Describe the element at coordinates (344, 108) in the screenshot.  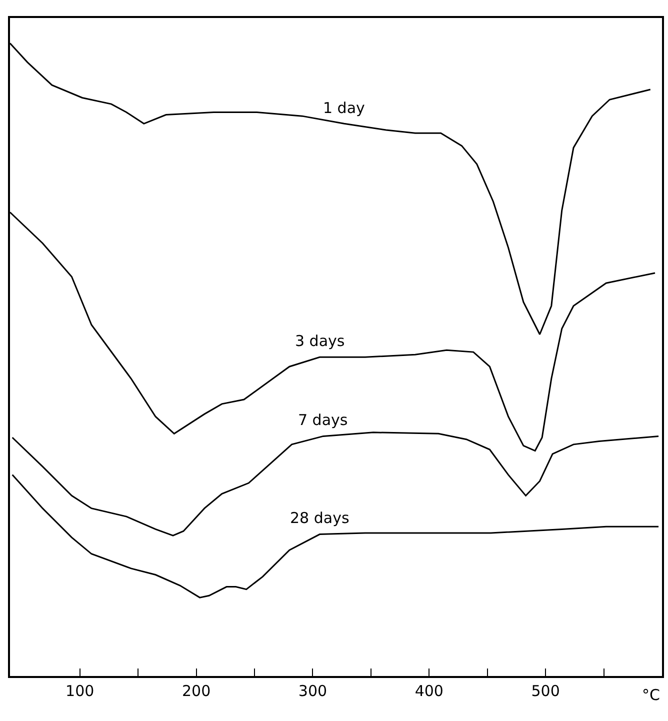
I see `series-label: 1 day` at that location.